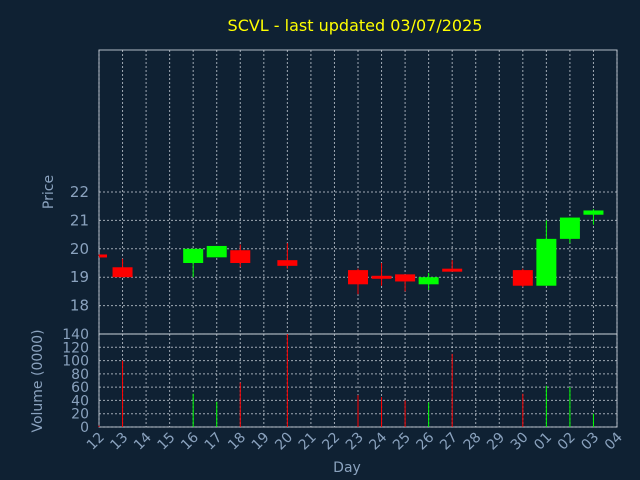 This screenshot has width=640, height=480. I want to click on volume-axis-label: Volume (0000), so click(38, 380).